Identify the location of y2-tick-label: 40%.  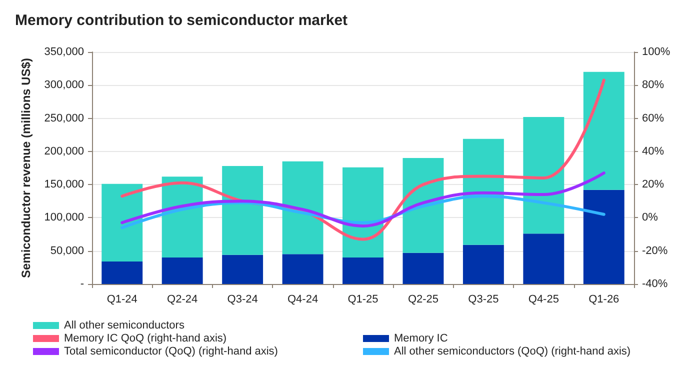
(653, 151).